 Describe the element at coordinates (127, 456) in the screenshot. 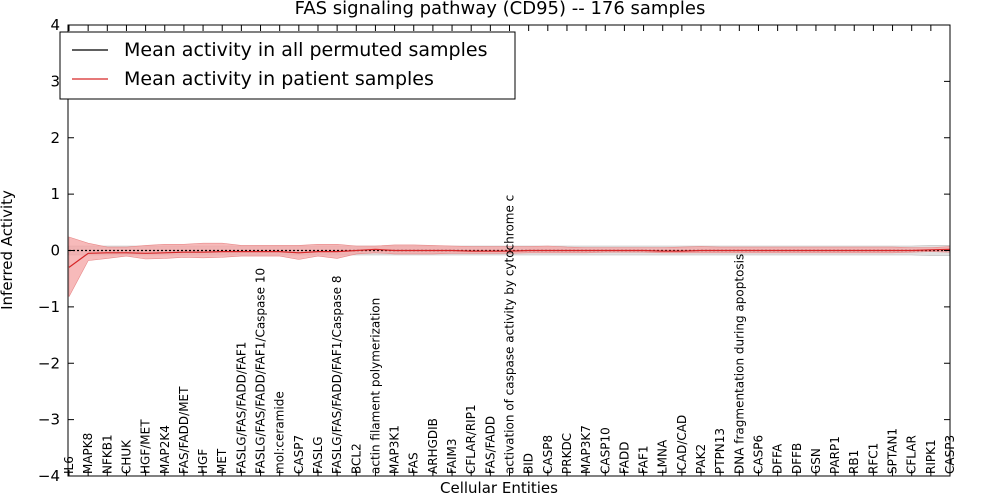

I see `x-tick-label: CHUK` at that location.